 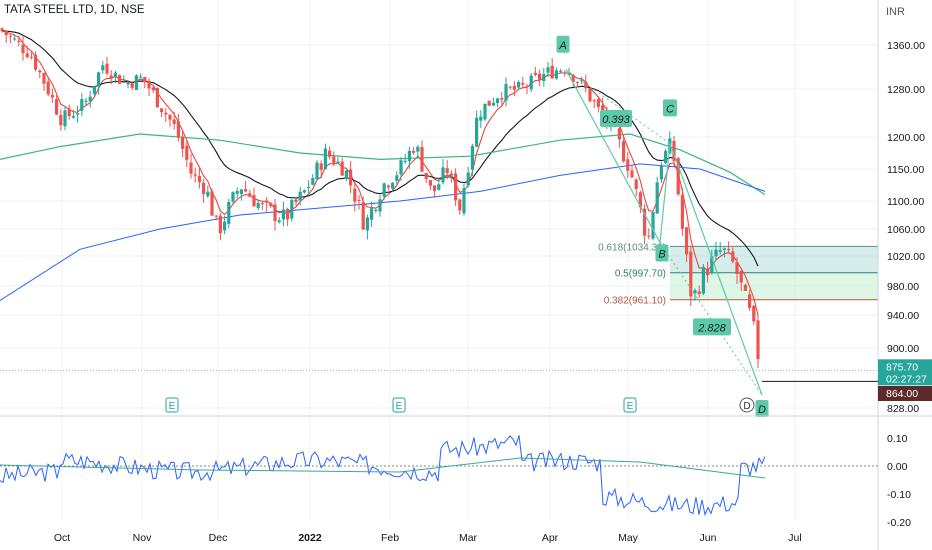 What do you see at coordinates (903, 287) in the screenshot?
I see `price-tick-label: 980.00` at bounding box center [903, 287].